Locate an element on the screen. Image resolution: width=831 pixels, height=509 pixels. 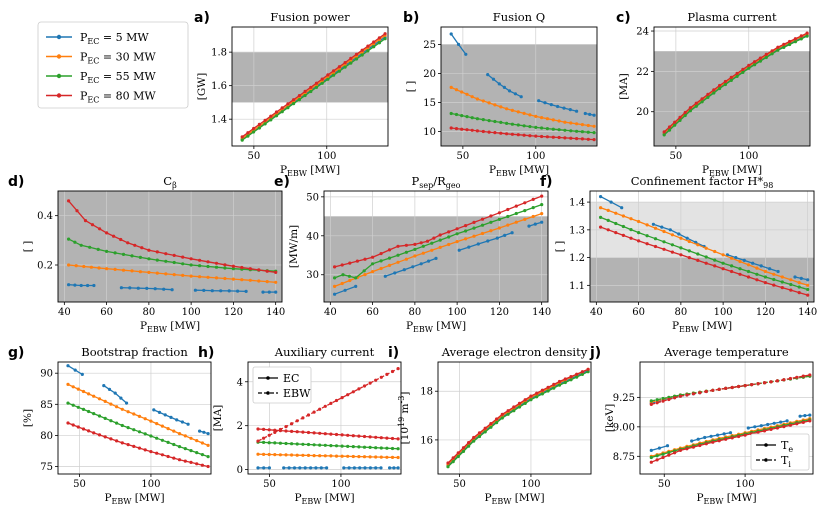
x-axis-label: PEBW [MW] is located at coordinates (170, 327).